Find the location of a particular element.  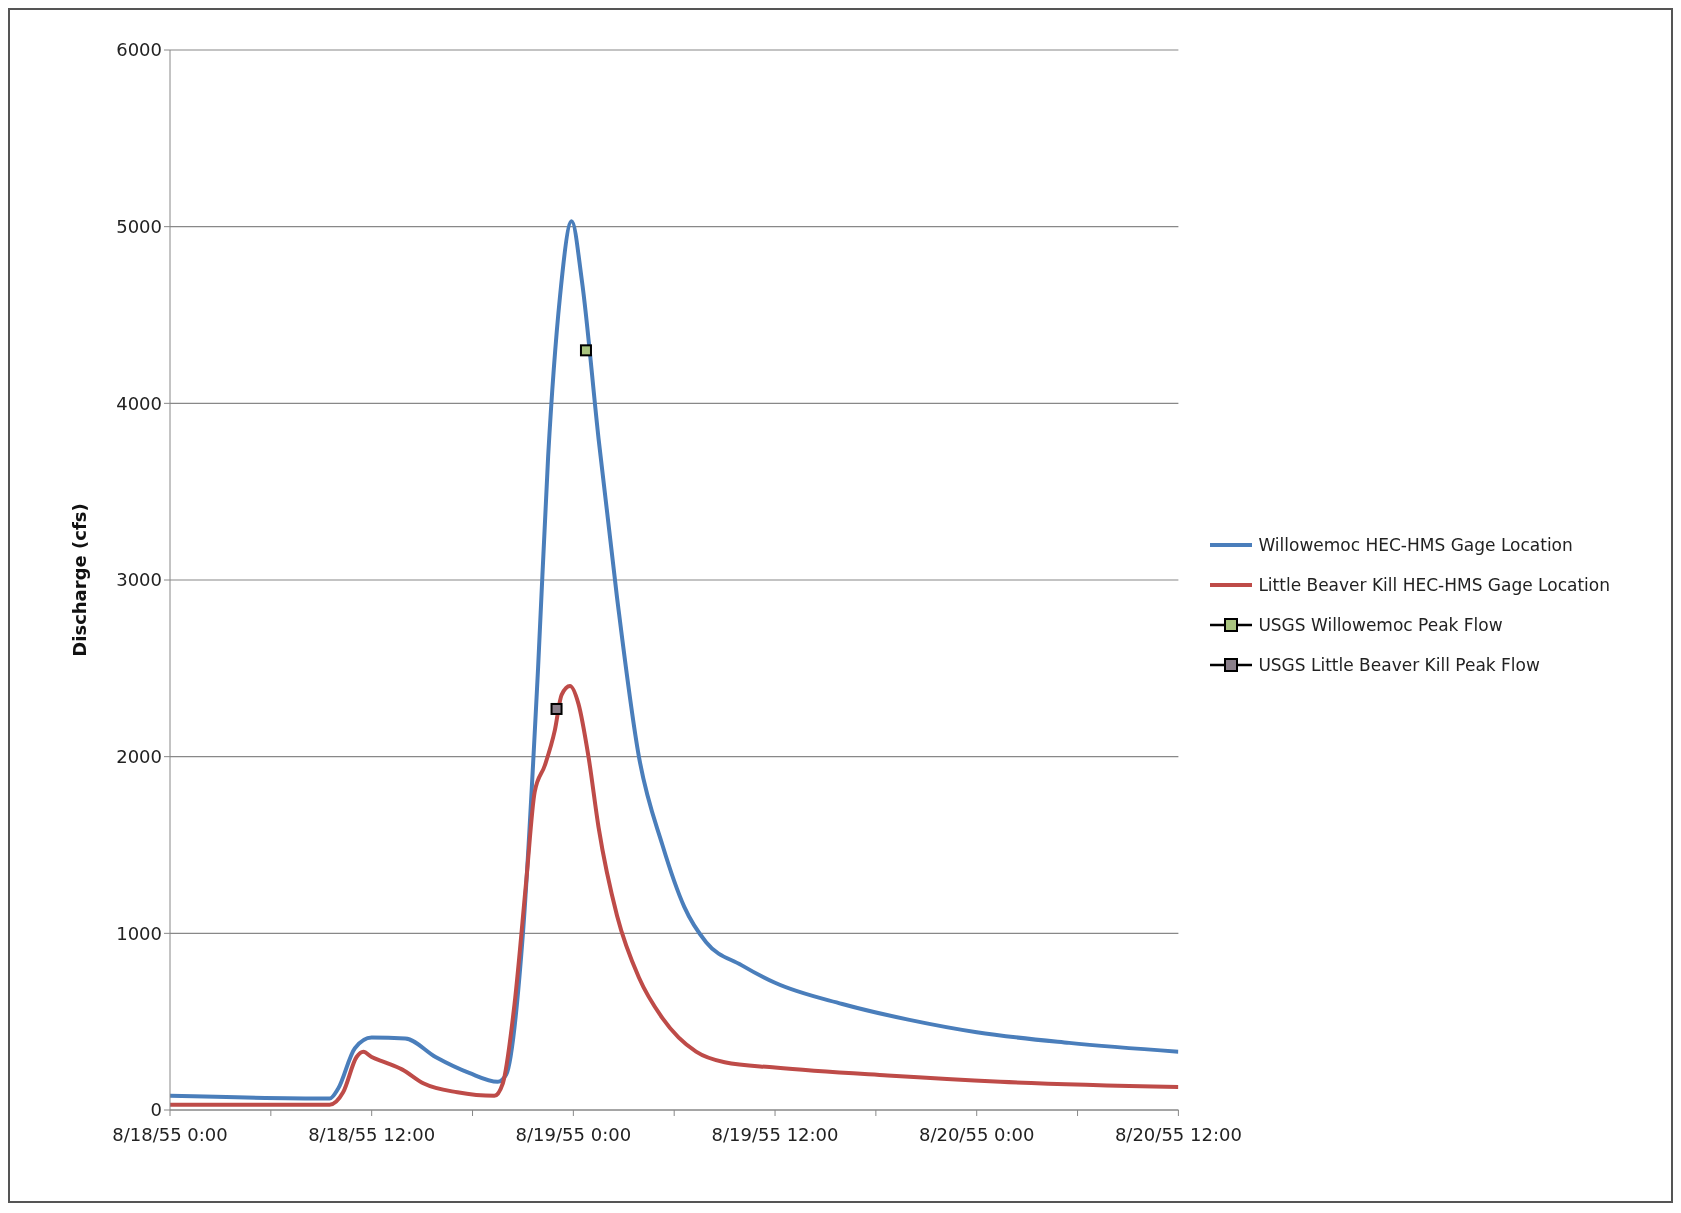

legend-label: Willowemoc HEC-HMS Gage Location is located at coordinates (1415, 545).